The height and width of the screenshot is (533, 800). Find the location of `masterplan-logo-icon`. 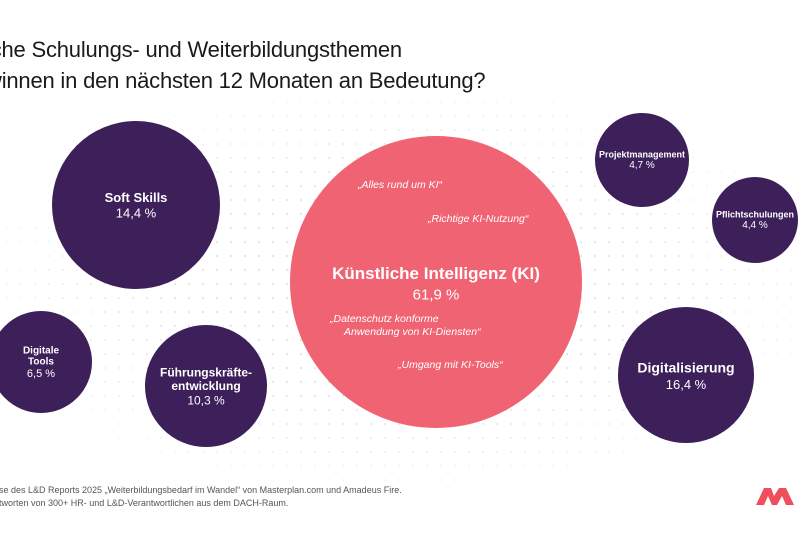

masterplan-logo-icon is located at coordinates (775, 496).